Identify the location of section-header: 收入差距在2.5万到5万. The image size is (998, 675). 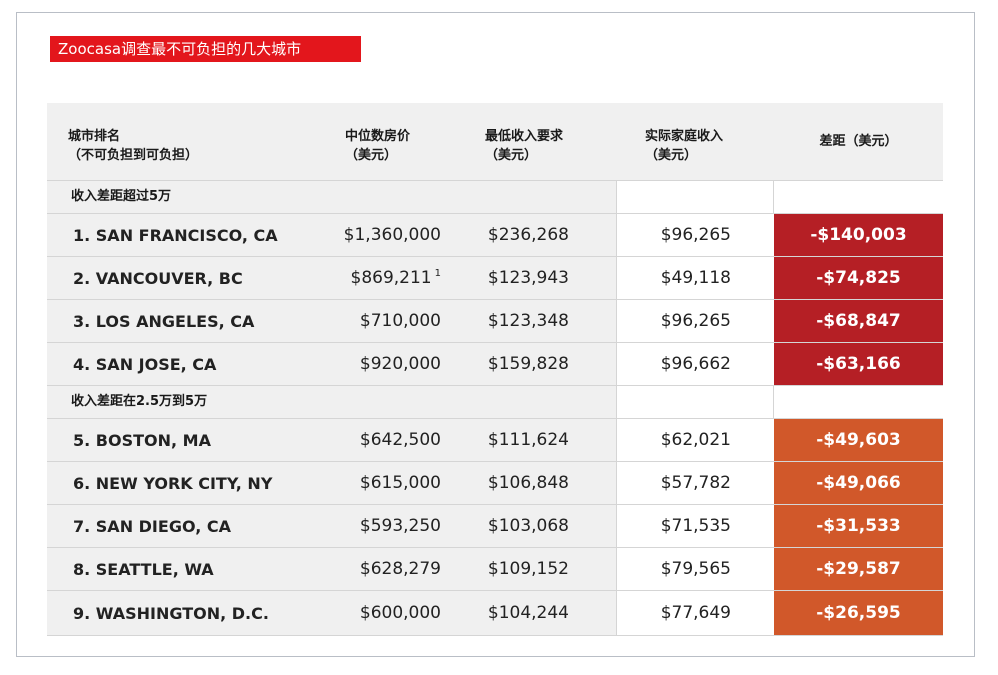
(495, 402).